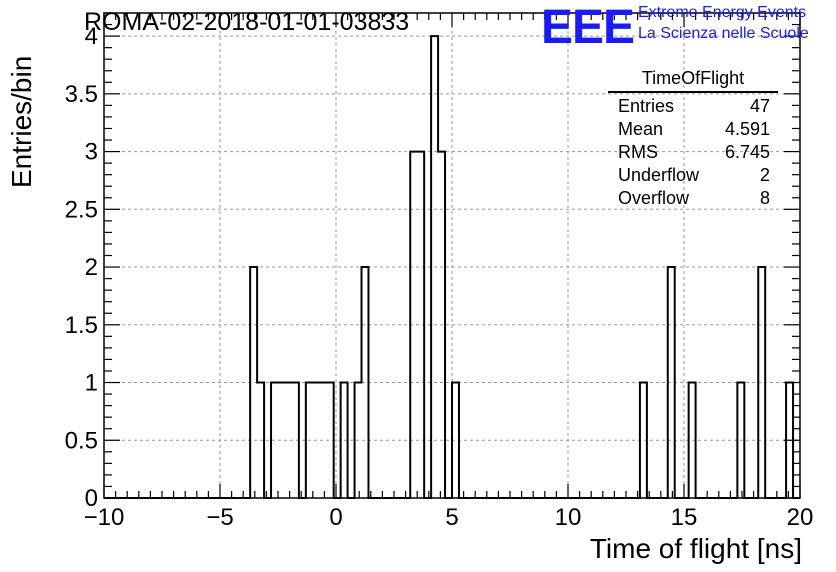  Describe the element at coordinates (81, 325) in the screenshot. I see `y-tick-label: 1.5` at that location.